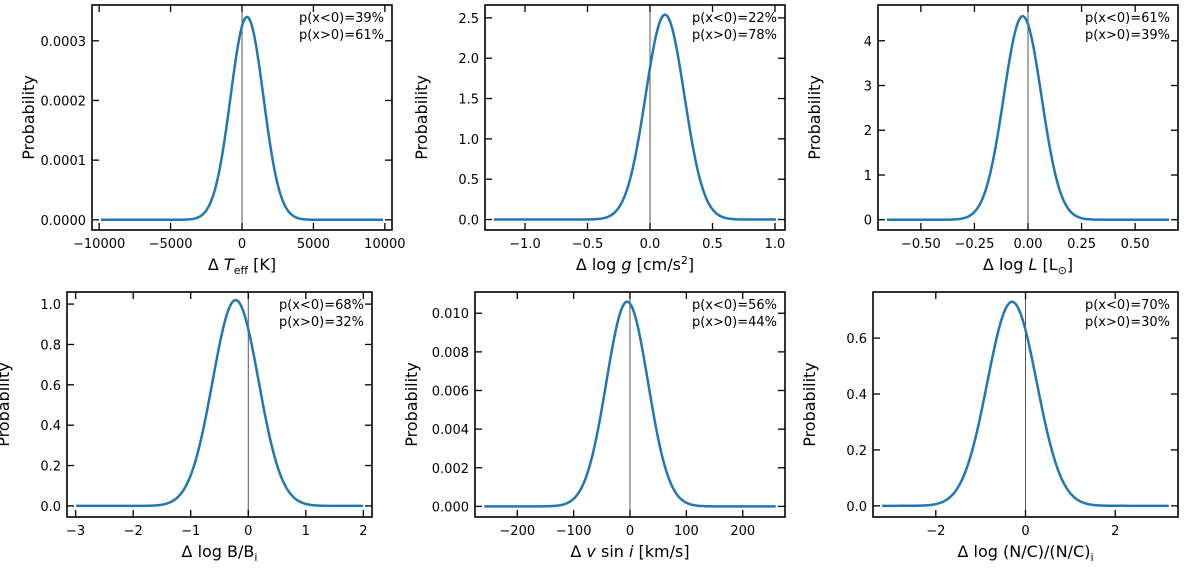 The height and width of the screenshot is (568, 1200). Describe the element at coordinates (868, 87) in the screenshot. I see `y-tick-label: 3` at that location.